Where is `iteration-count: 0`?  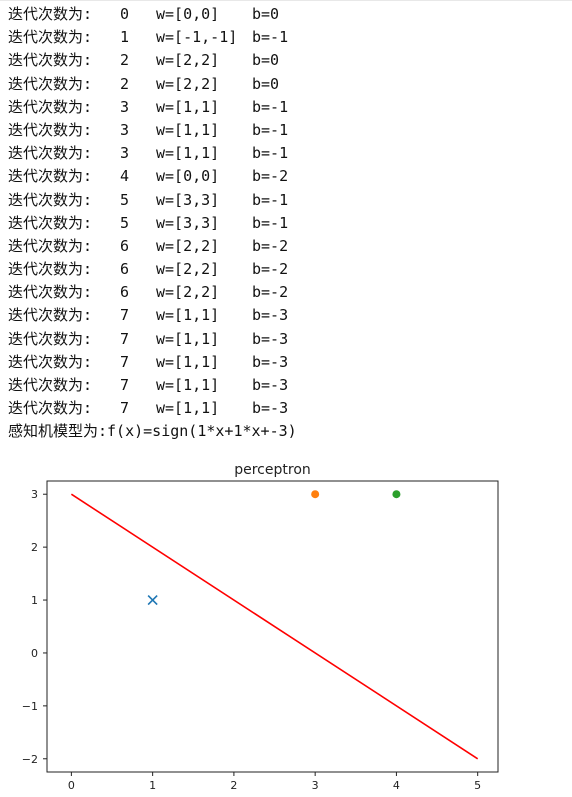
iteration-count: 0 is located at coordinates (125, 14).